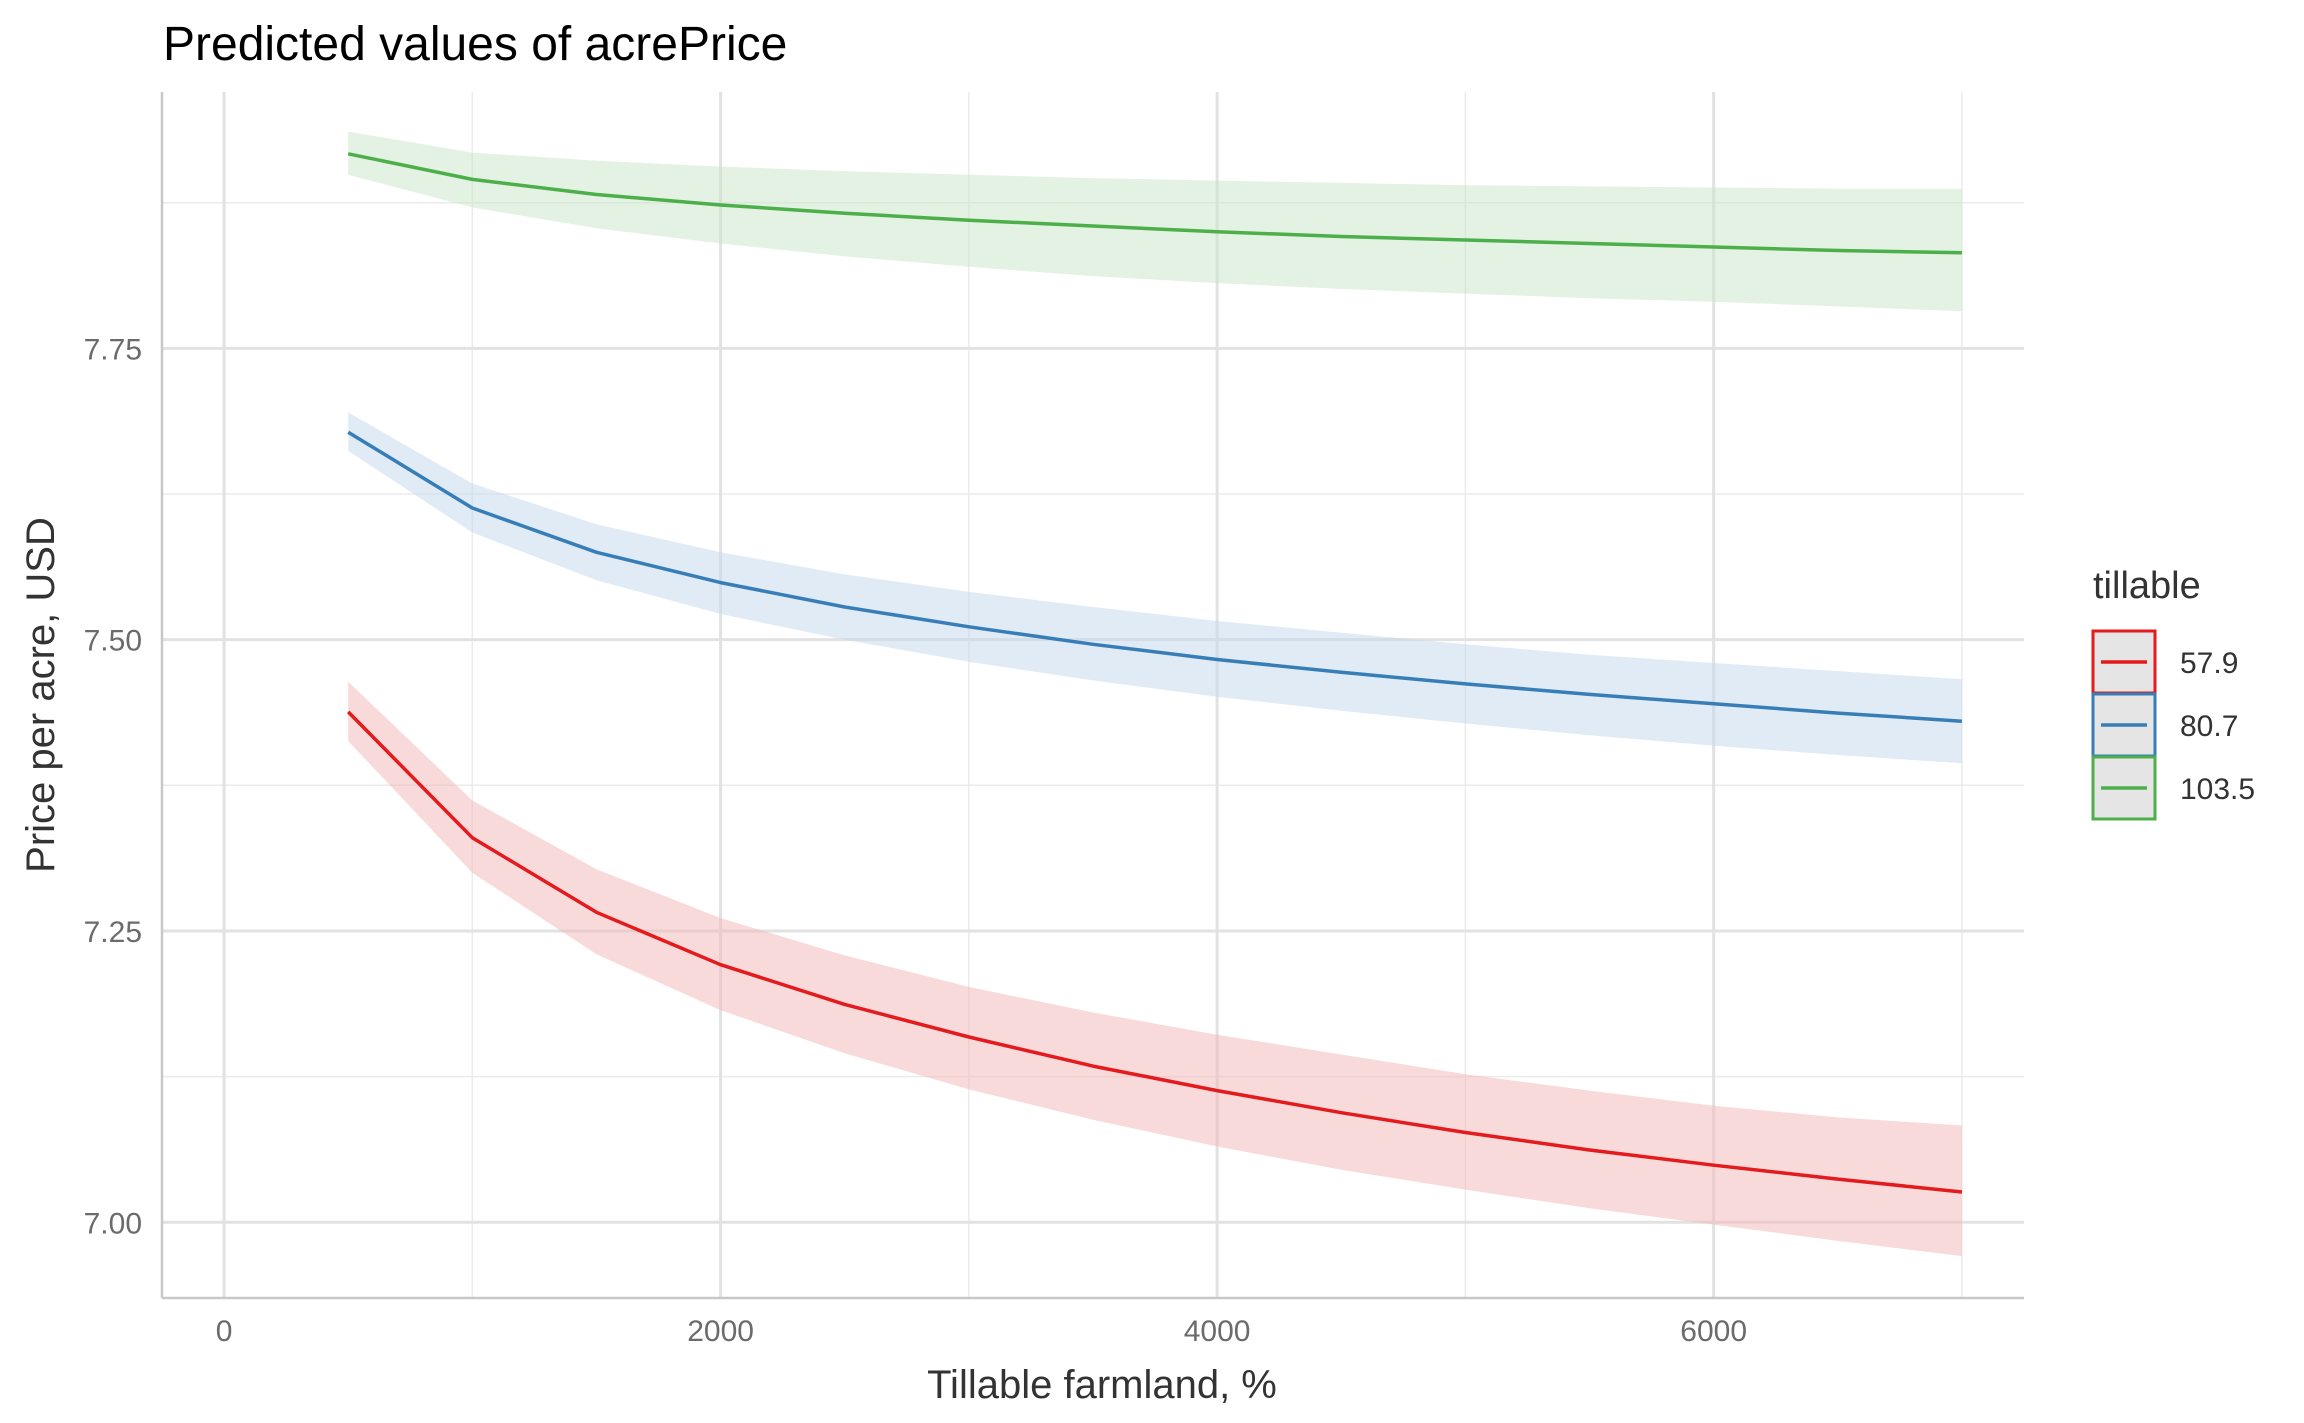 Image resolution: width=2304 pixels, height=1423 pixels. Describe the element at coordinates (224, 1331) in the screenshot. I see `x-tick-label: 0` at that location.